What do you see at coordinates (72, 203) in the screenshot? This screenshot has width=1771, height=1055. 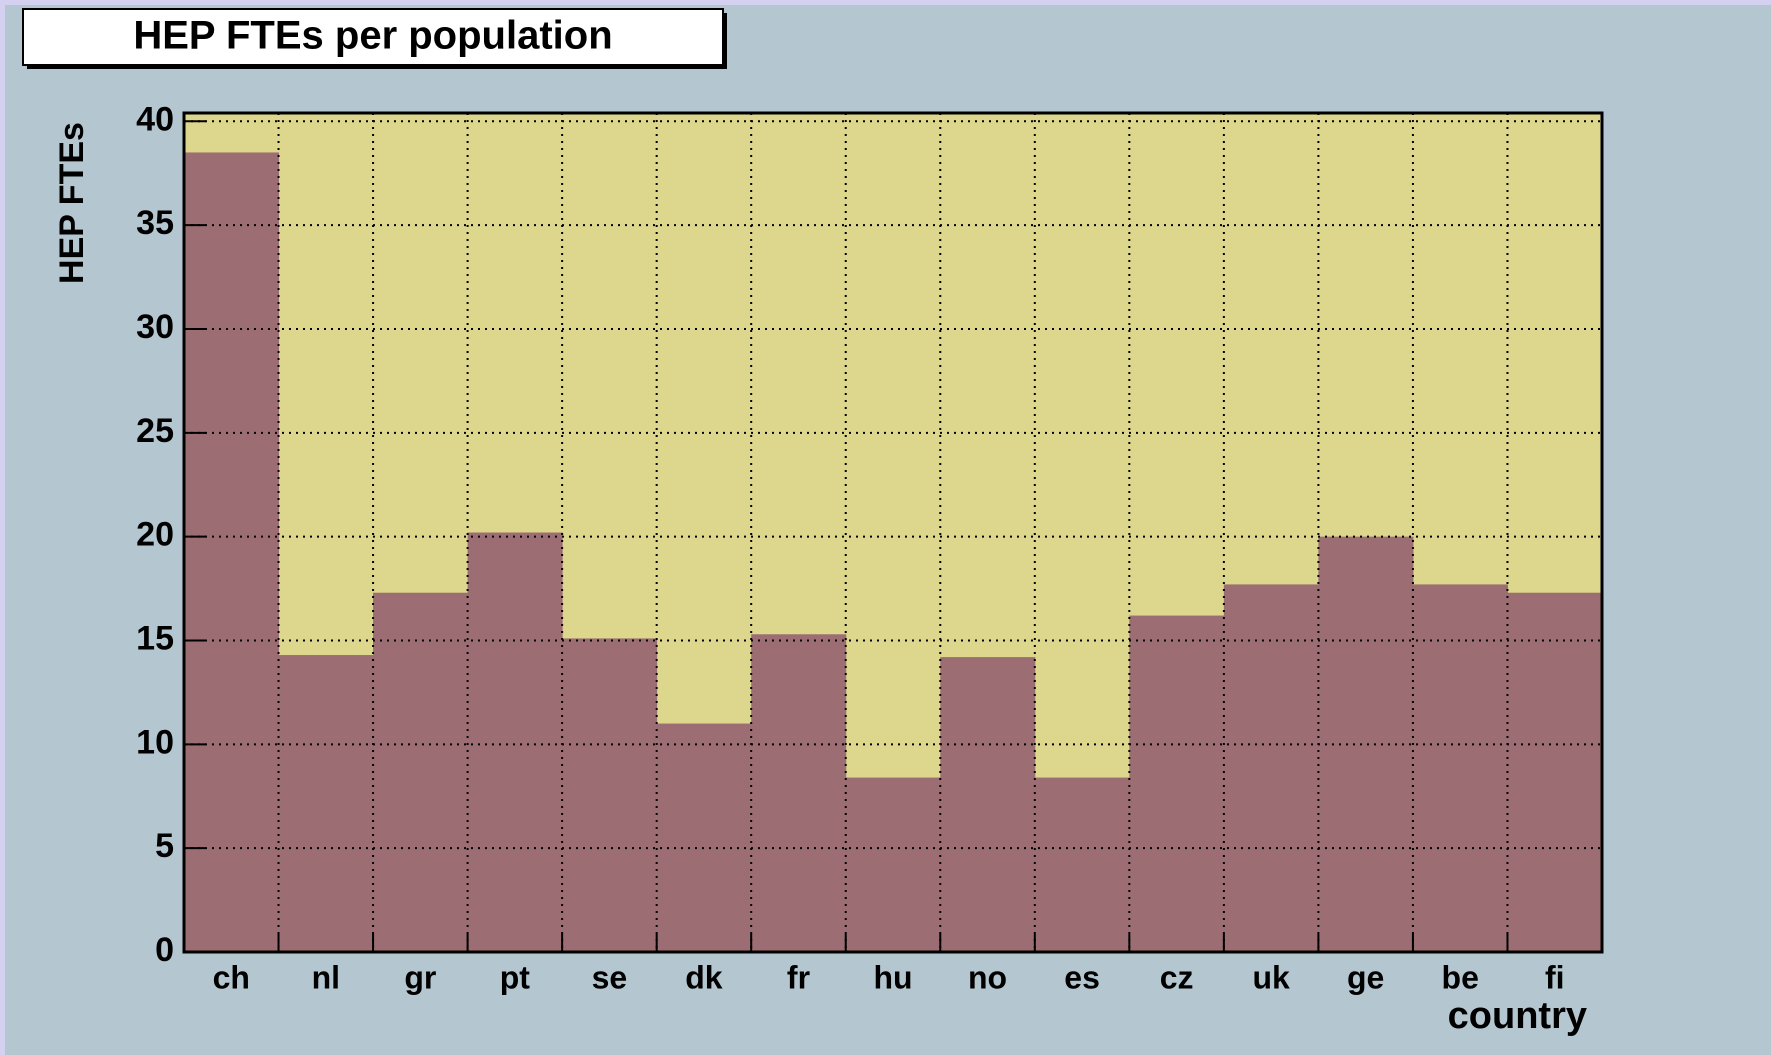 I see `y-axis-title: HEP FTEs` at bounding box center [72, 203].